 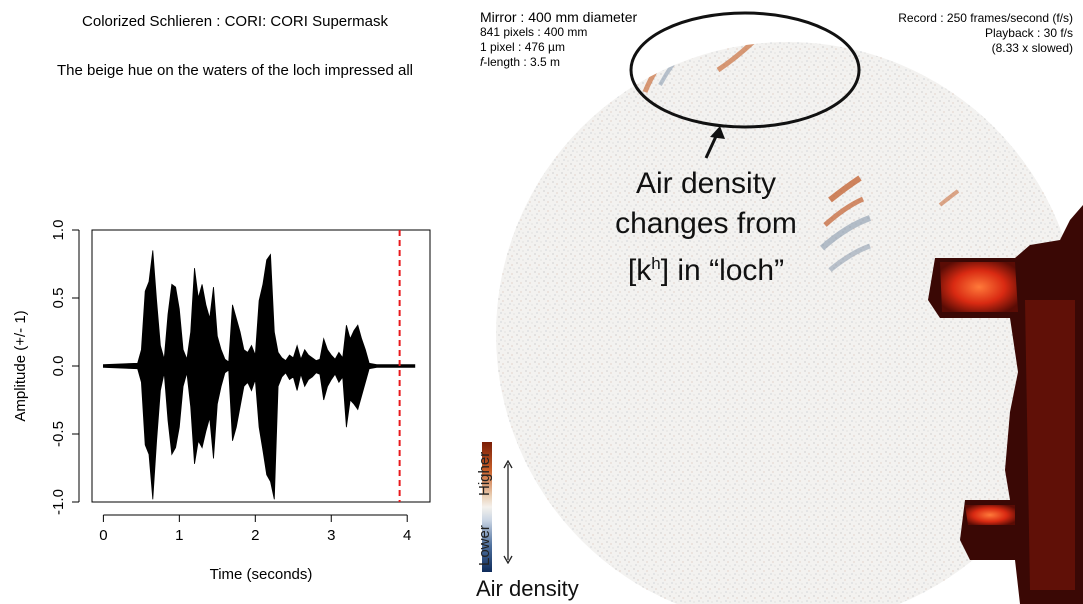 I want to click on f-length-value: -length : 3.5 m, so click(x=522, y=62).